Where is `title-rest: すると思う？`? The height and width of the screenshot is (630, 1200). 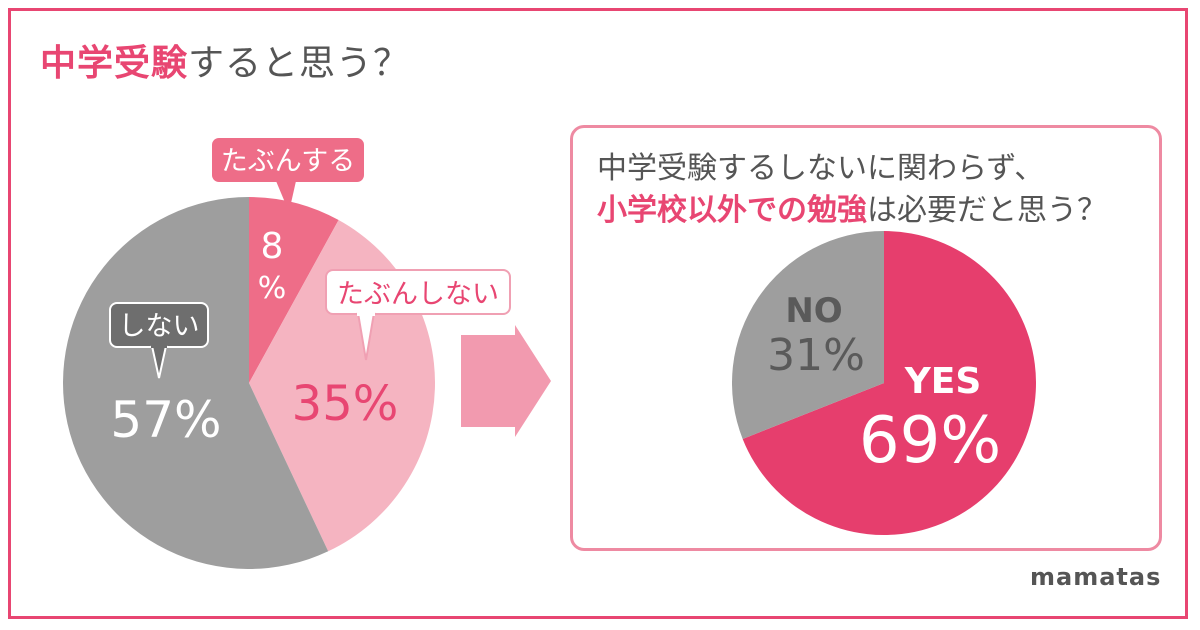
title-rest: すると思う？ is located at coordinates (299, 63).